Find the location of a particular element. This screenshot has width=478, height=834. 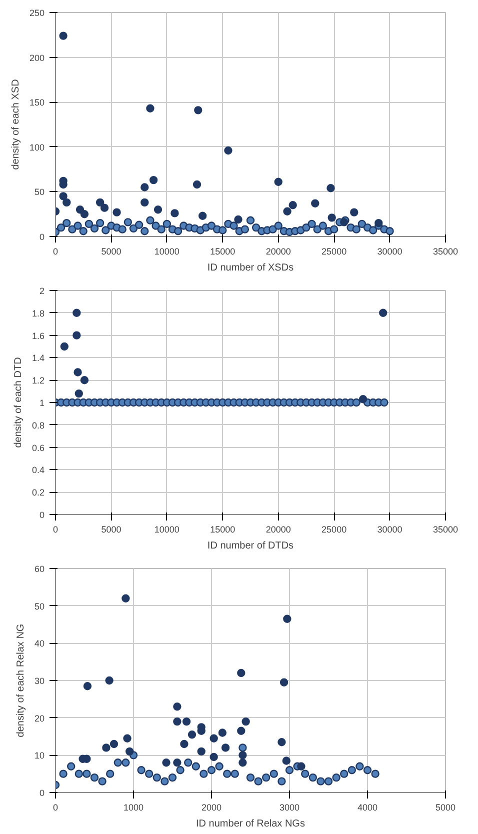

y-tick-label: 0.2 is located at coordinates (38, 493).